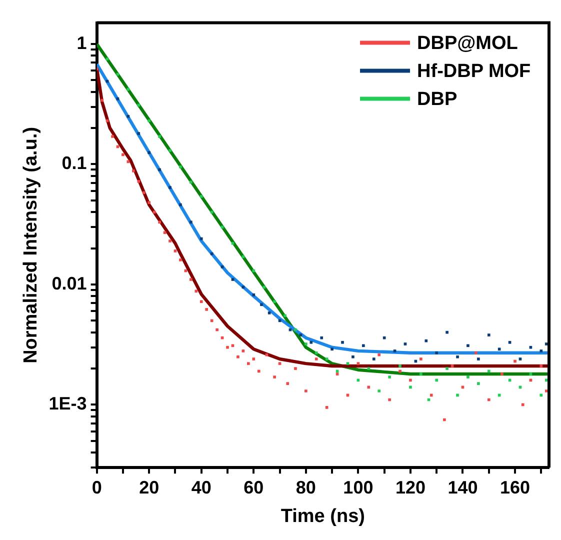  I want to click on x-tick-label: 100, so click(358, 487).